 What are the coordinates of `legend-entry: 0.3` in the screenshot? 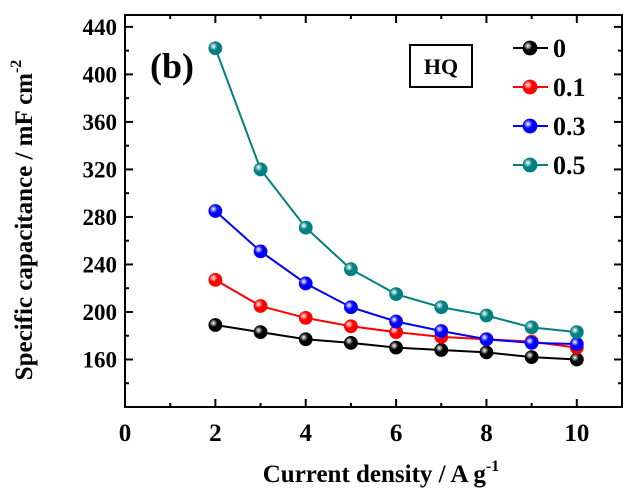 It's located at (549, 126).